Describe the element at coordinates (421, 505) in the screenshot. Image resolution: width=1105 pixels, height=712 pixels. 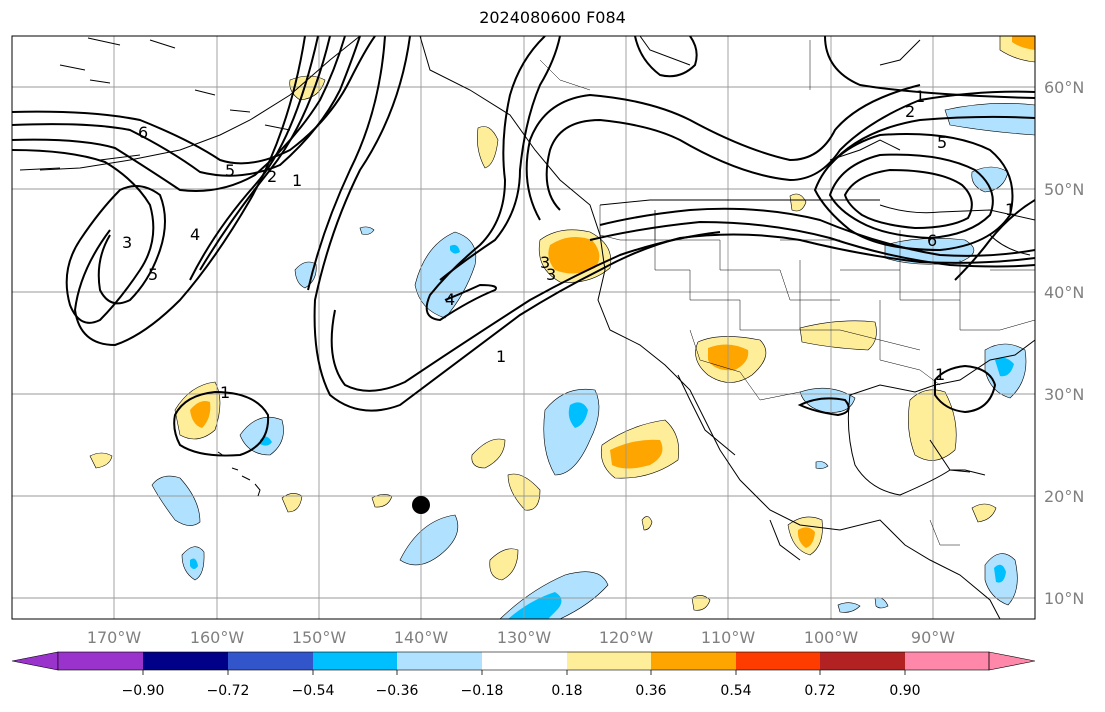
I see `location-marker` at that location.